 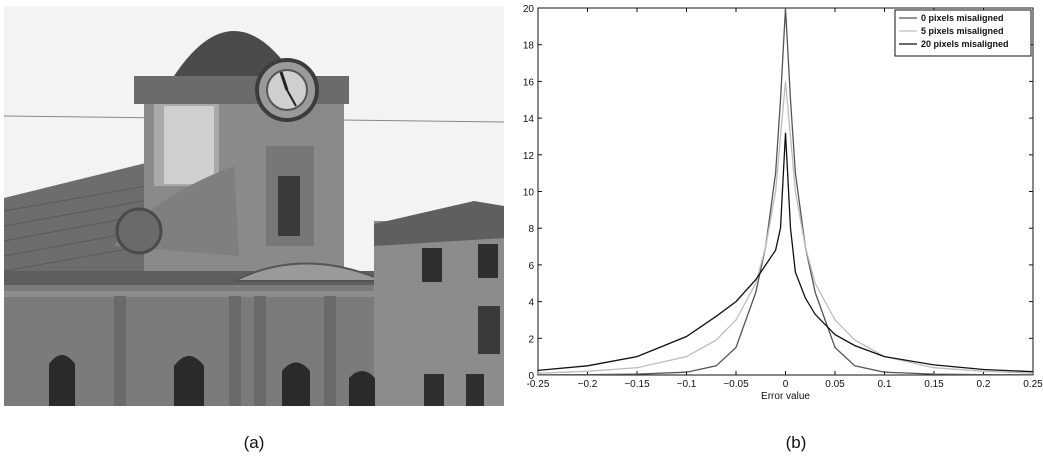 What do you see at coordinates (984, 384) in the screenshot?
I see `x-tick-label: 0.2` at bounding box center [984, 384].